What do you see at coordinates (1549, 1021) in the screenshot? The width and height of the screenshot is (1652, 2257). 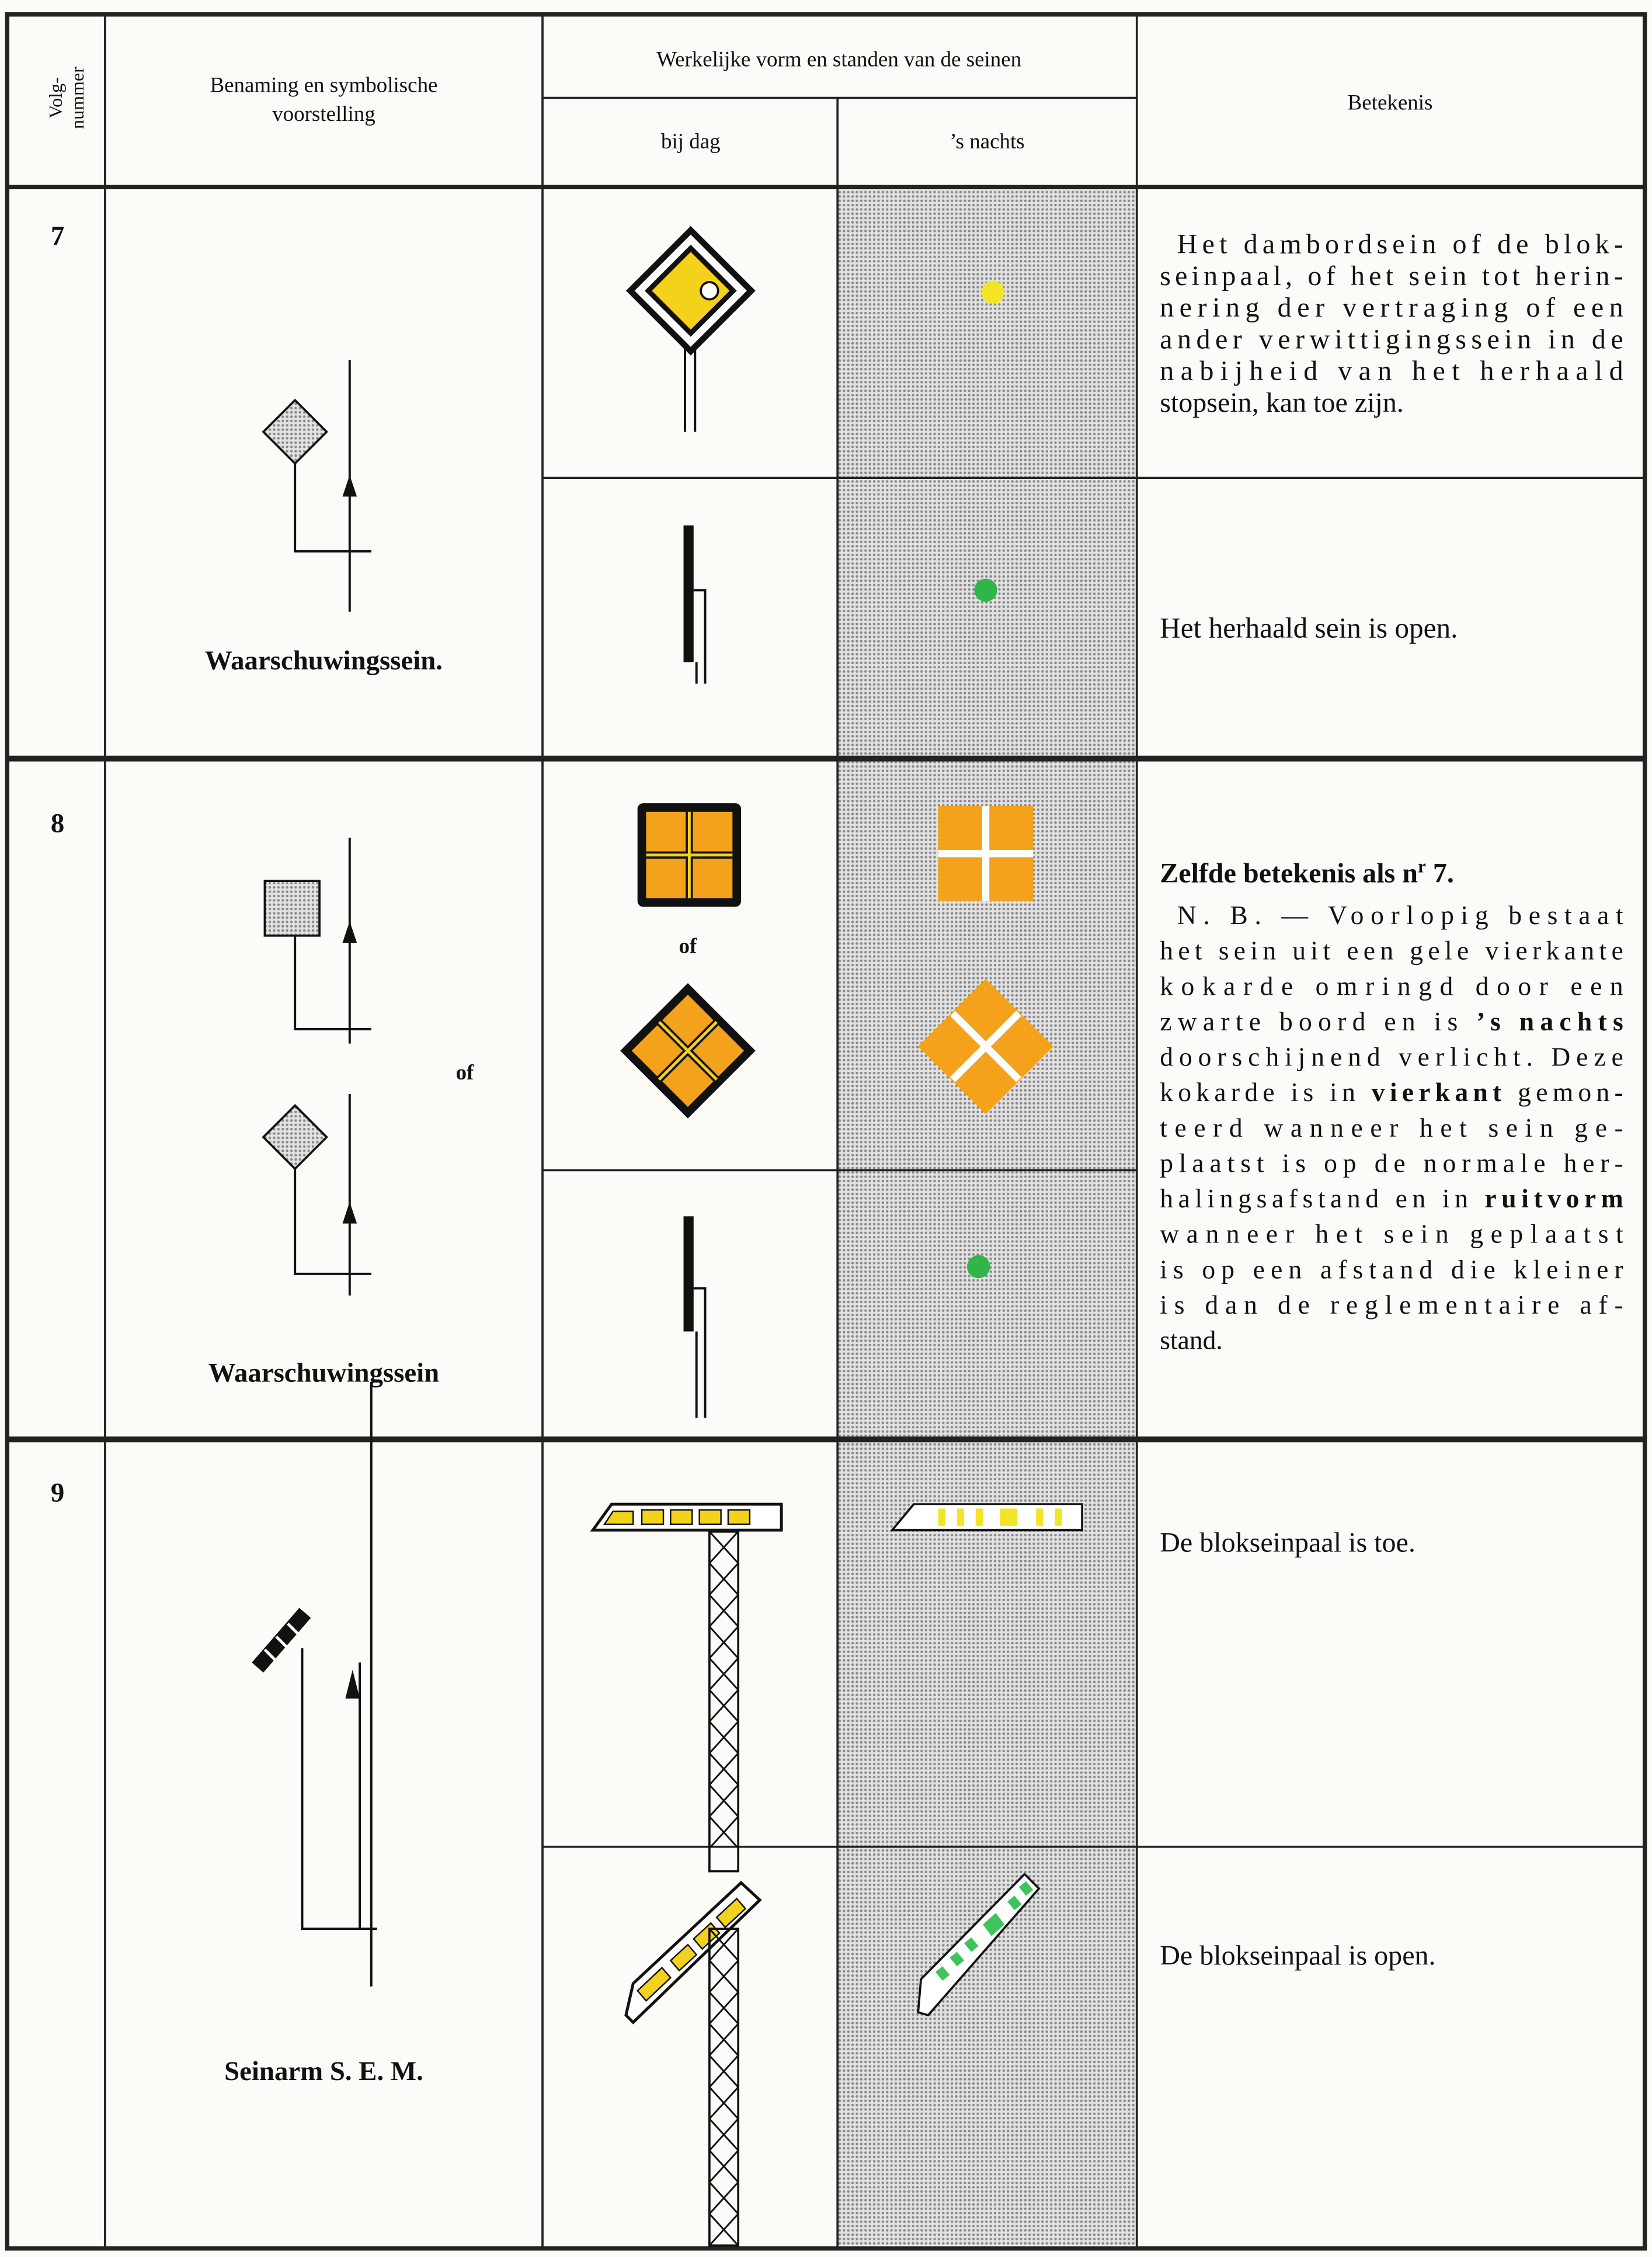 I see `bold-segment: ’s nachts` at bounding box center [1549, 1021].